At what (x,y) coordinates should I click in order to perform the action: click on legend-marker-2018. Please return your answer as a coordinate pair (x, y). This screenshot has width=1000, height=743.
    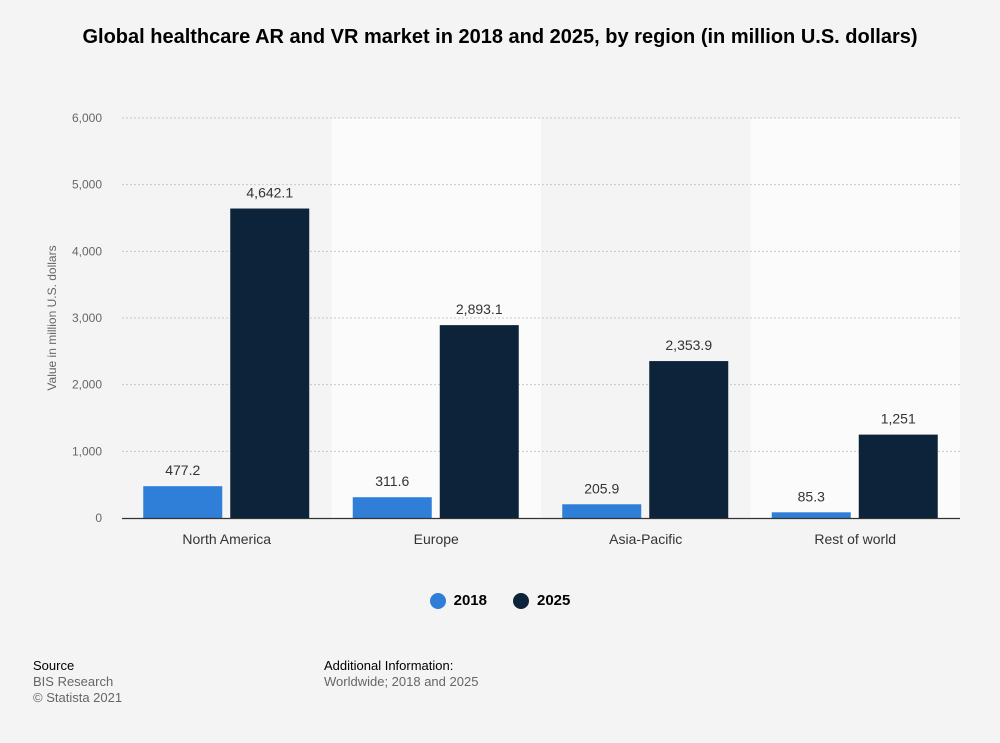
    Looking at the image, I should click on (437, 600).